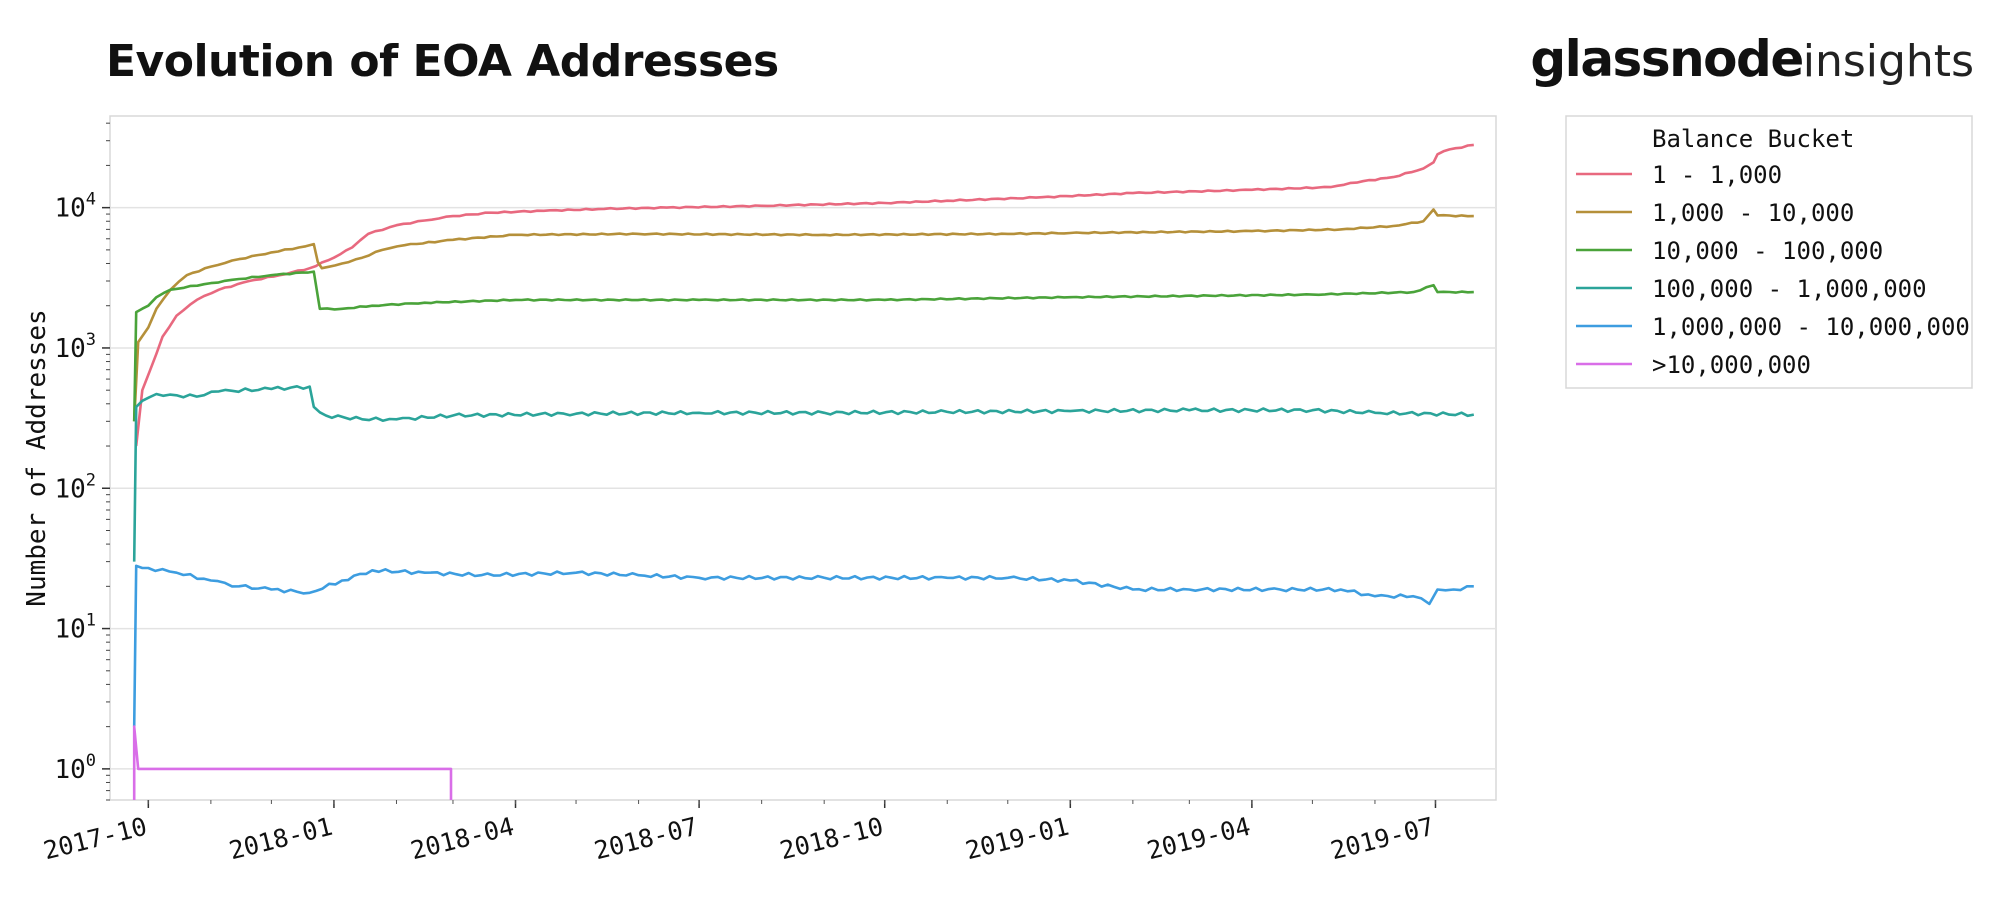  I want to click on x-tick-label: 2018-10, so click(831, 839).